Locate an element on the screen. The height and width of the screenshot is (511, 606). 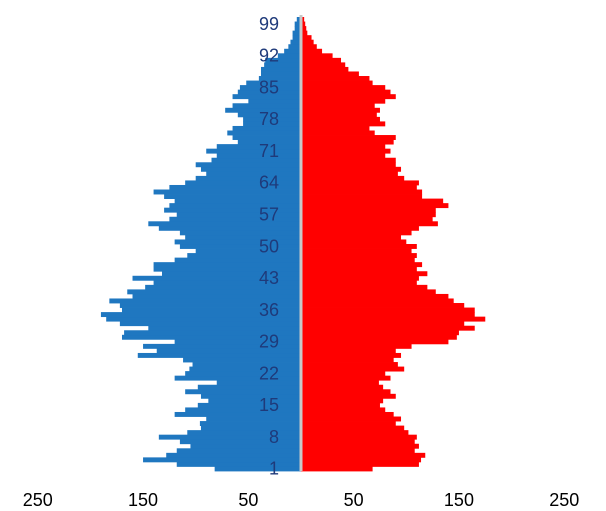
x-tick-labels: 250 150 50 50 150 250 is located at coordinates (301, 500).